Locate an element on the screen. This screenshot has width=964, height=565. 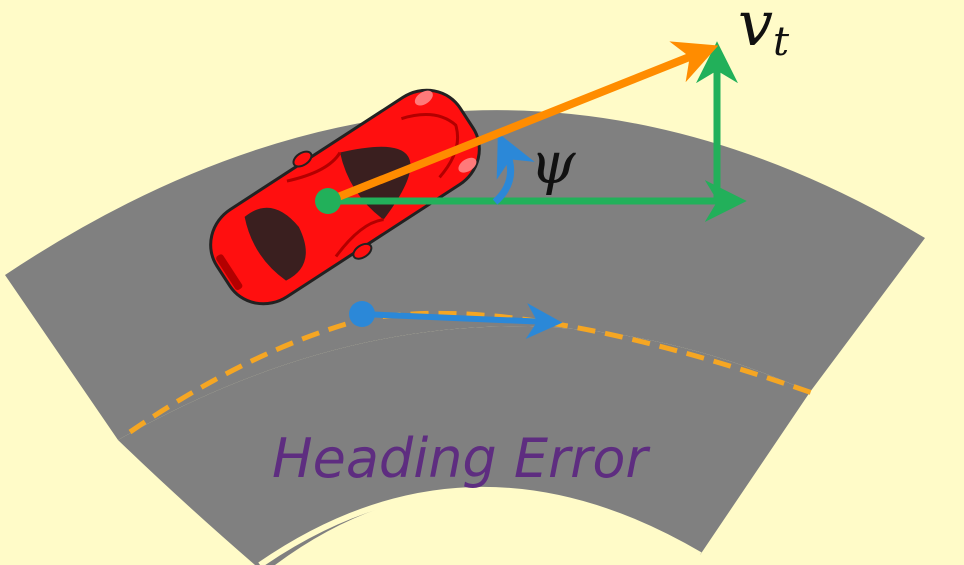
velocity-vector-arrow is located at coordinates (522, 123).